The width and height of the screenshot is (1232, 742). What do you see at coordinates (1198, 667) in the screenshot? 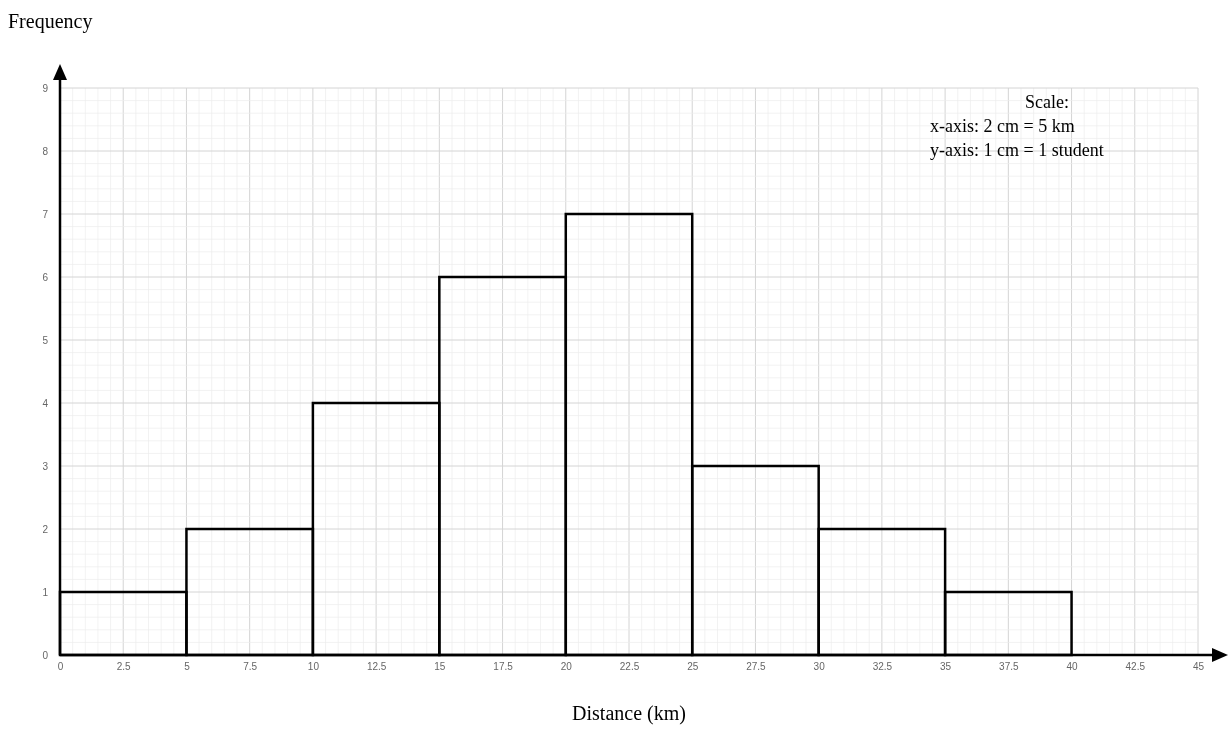
I see `x-tick-label: 45` at bounding box center [1198, 667].